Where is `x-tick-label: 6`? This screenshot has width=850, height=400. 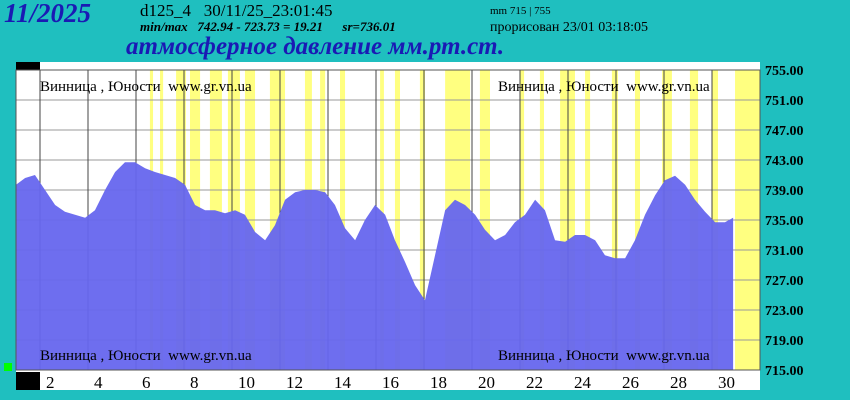
x-tick-label: 6 is located at coordinates (146, 382).